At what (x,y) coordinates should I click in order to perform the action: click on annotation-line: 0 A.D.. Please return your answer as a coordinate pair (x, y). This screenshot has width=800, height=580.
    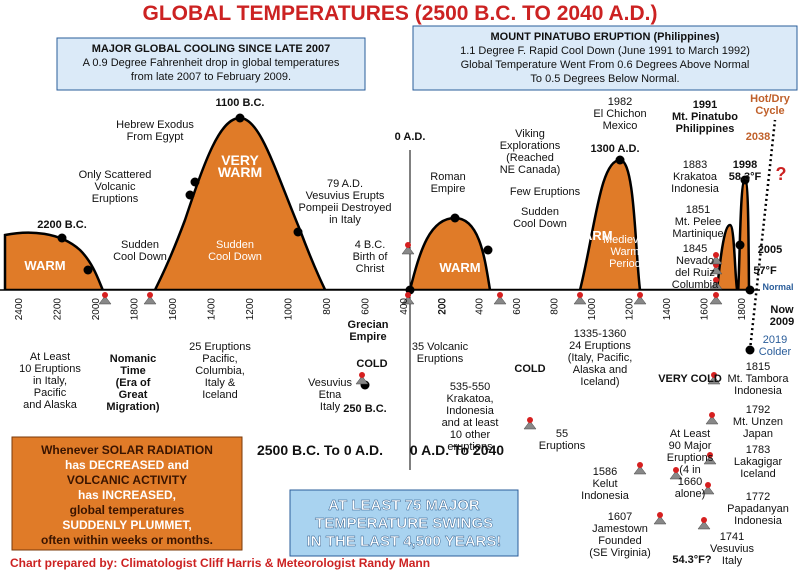
    Looking at the image, I should click on (410, 137).